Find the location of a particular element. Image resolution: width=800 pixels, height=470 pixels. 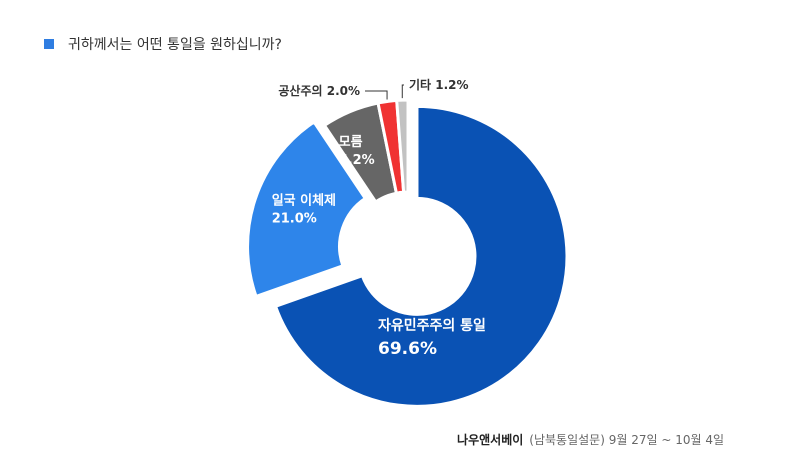

source-brand: 나우앤서베이 is located at coordinates (490, 440).